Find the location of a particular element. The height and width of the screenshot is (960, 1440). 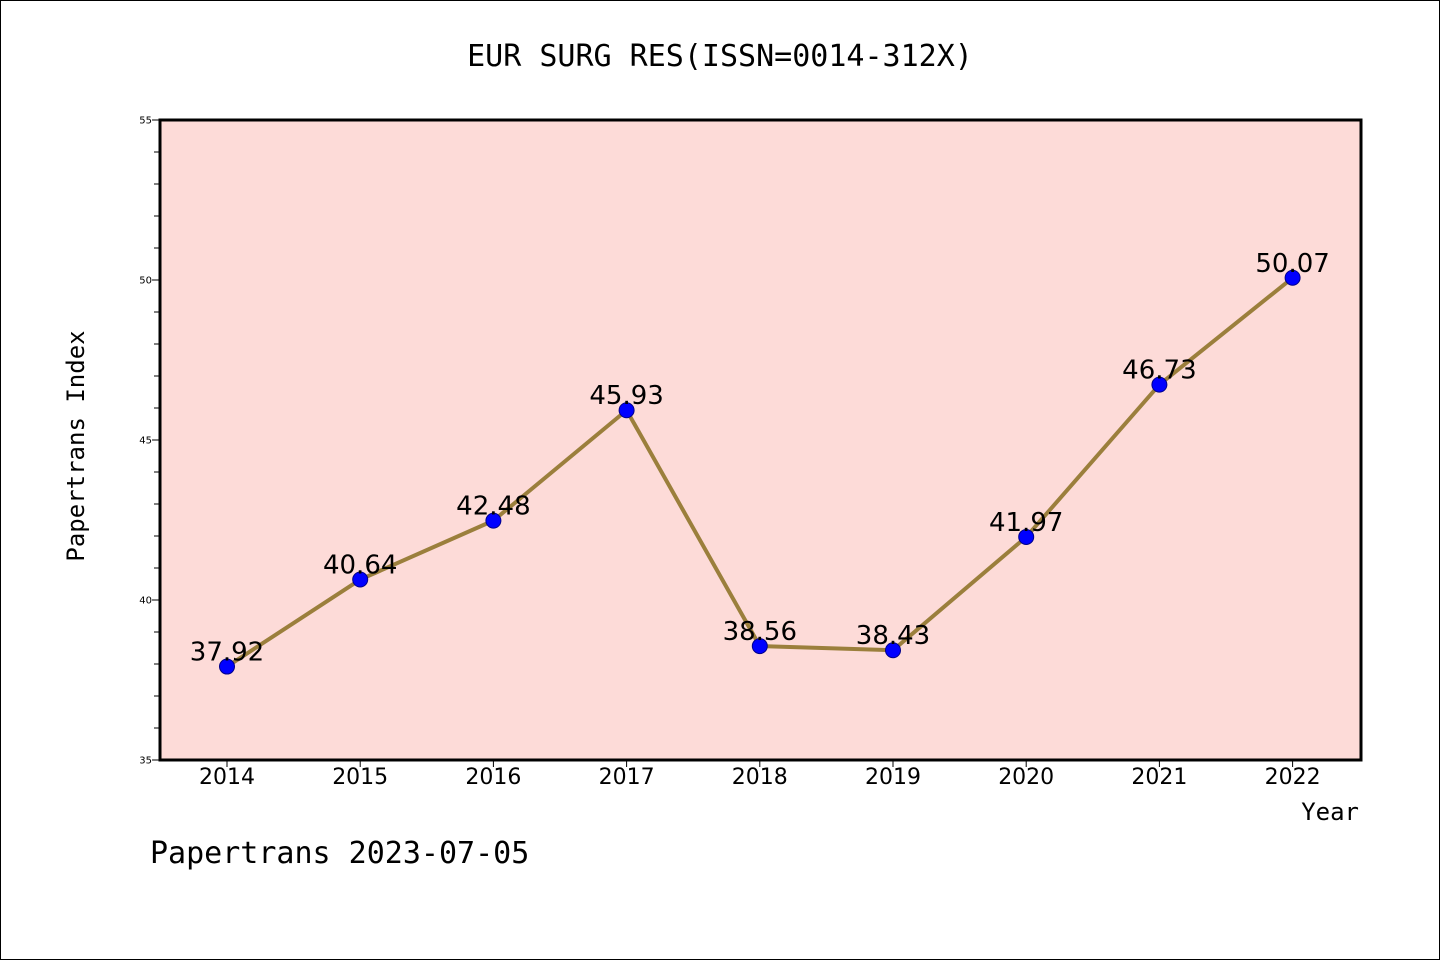

x-tick-label: 2021 is located at coordinates (1159, 777).